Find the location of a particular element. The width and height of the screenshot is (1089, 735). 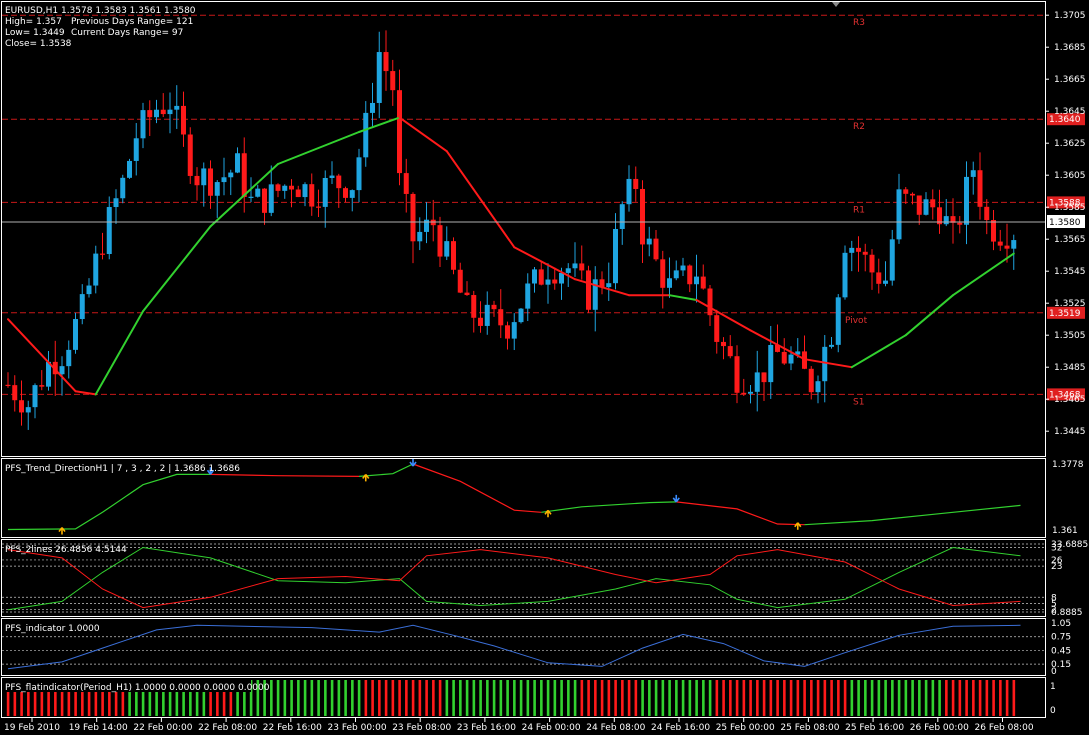

indicator-pane: PFS_indicator 1.0000 1.05 0.75 0.45 0.150 is located at coordinates (536, 648).